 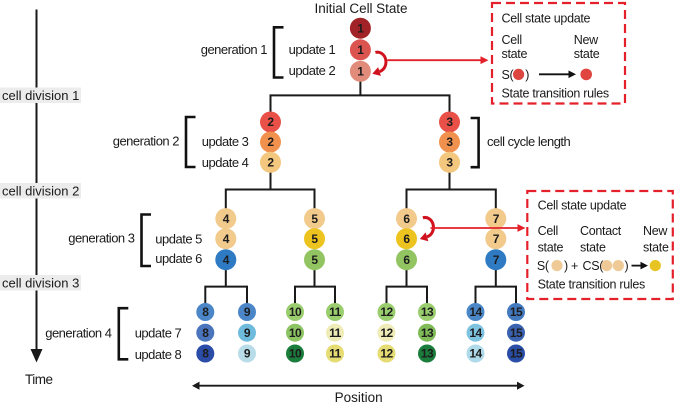 What do you see at coordinates (361, 8) in the screenshot?
I see `svg-text: Initial Cell State` at bounding box center [361, 8].